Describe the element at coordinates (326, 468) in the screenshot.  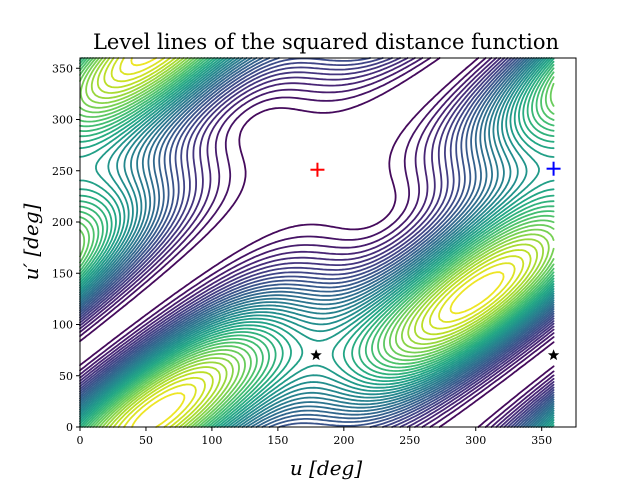
I see `x-axis-label: u [deg]` at that location.